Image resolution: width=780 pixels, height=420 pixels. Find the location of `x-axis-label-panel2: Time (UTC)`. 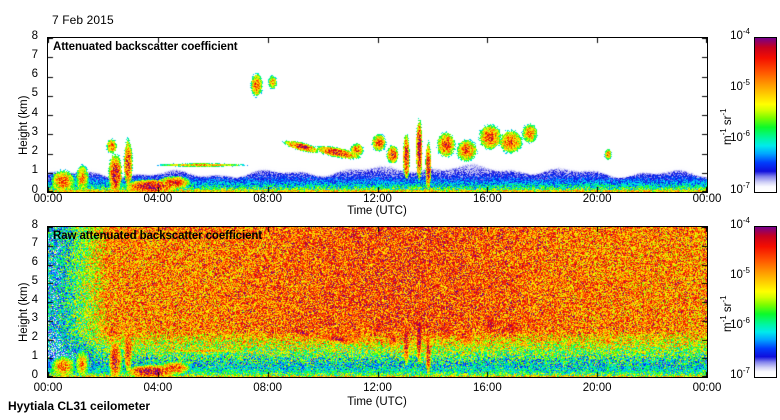

x-axis-label-panel2: Time (UTC) is located at coordinates (377, 402).